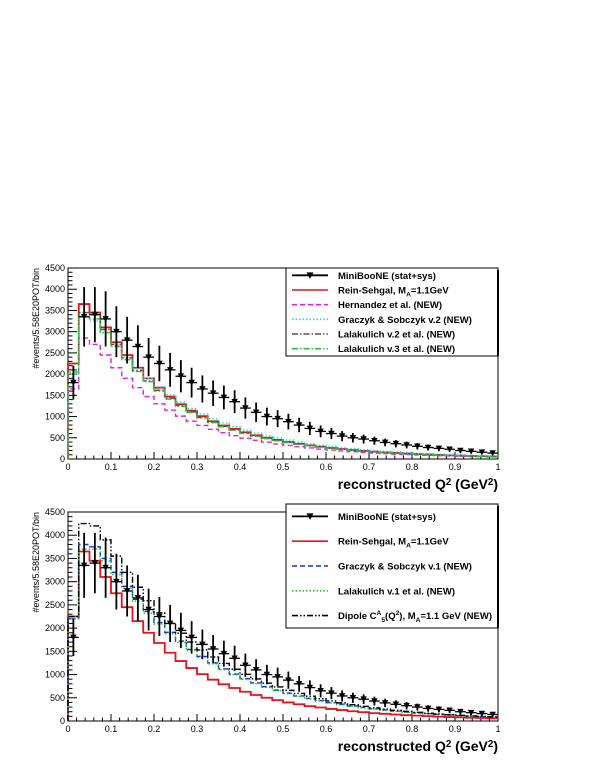  I want to click on legend-label: Lalakulich v.3 et al. (NEW), so click(396, 349).